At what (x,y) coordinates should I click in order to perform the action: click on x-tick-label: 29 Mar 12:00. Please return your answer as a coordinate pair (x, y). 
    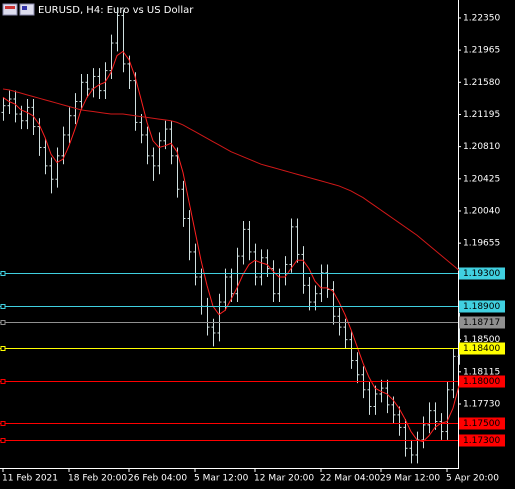
    Looking at the image, I should click on (410, 479).